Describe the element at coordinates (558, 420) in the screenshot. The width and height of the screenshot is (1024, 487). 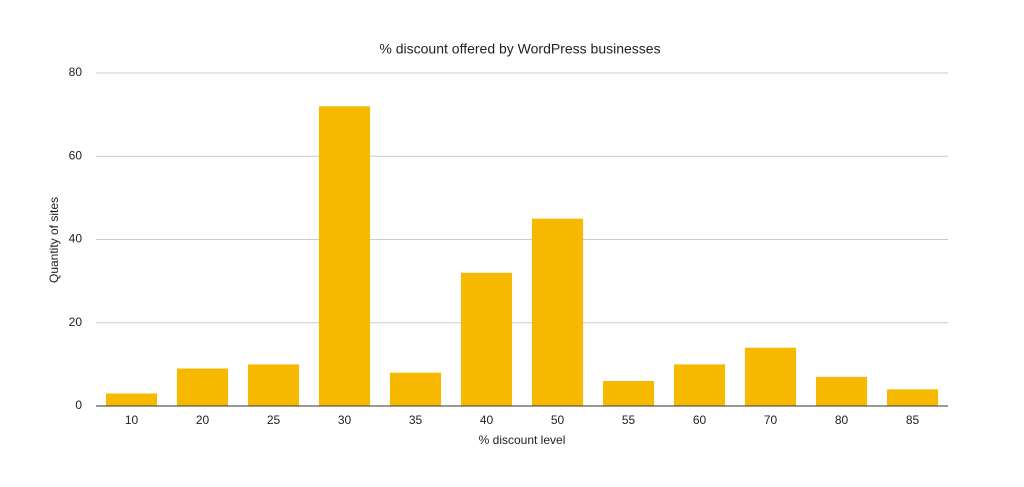
I see `x-tick-label: 50` at that location.